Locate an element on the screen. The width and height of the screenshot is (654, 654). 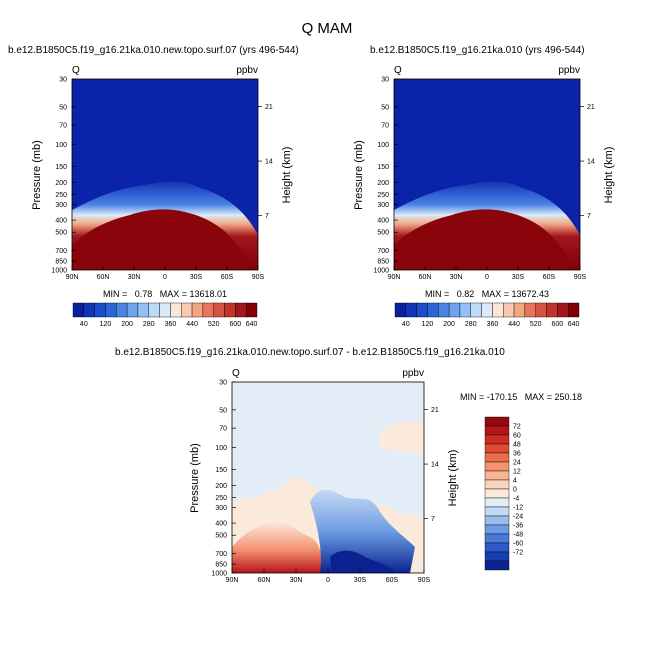
panel3-xtick-60n: 60N is located at coordinates (264, 580).